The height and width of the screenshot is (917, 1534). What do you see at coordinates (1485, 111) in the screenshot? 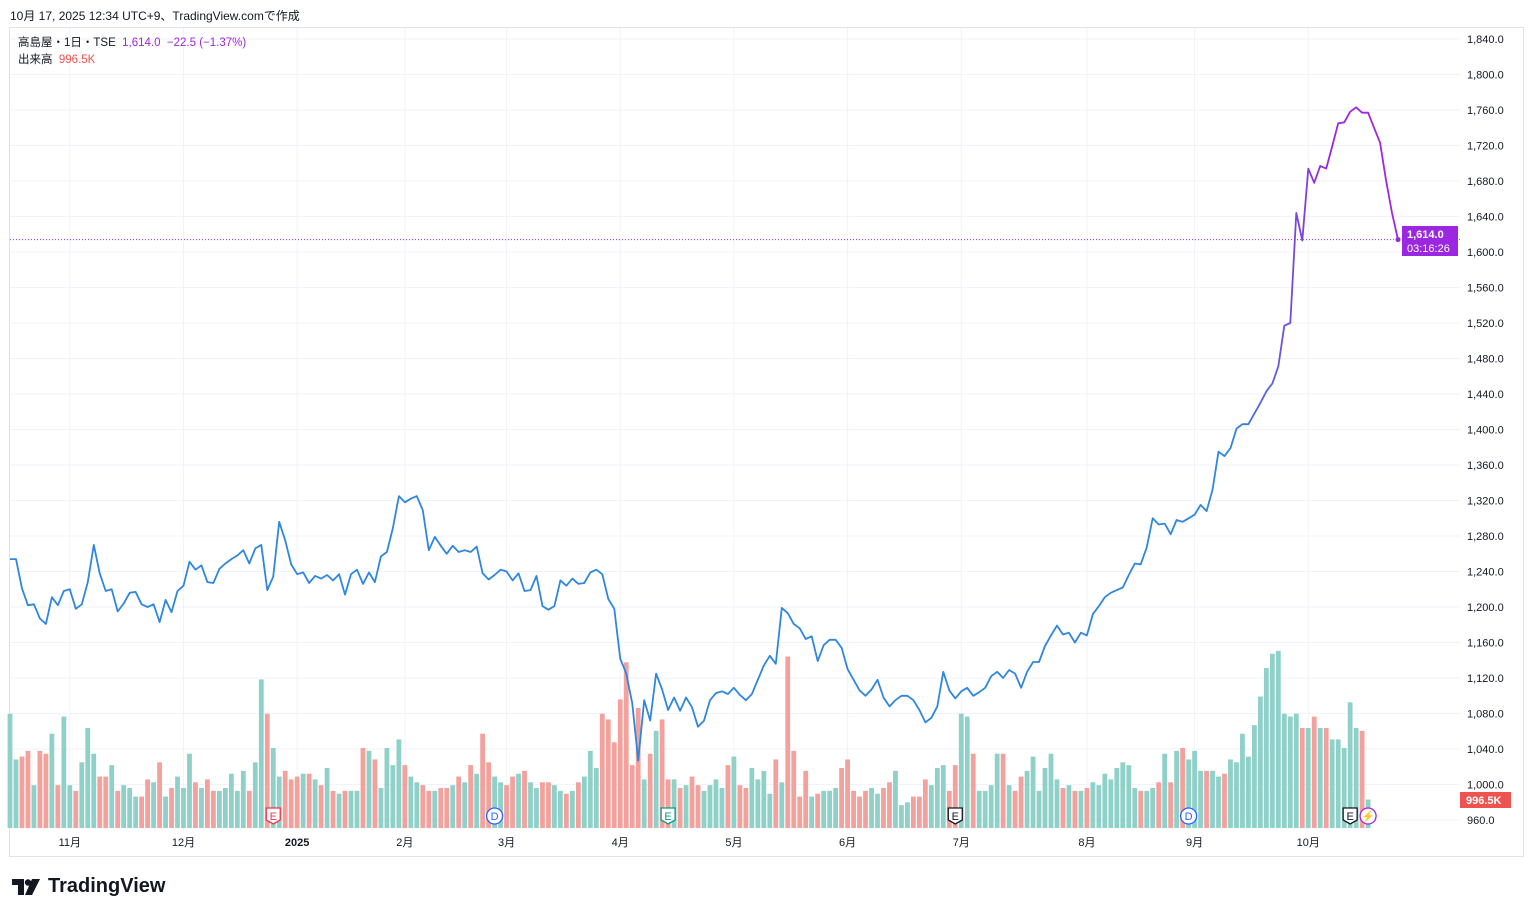
I see `y-tick-label: 1,760.0` at bounding box center [1485, 111].